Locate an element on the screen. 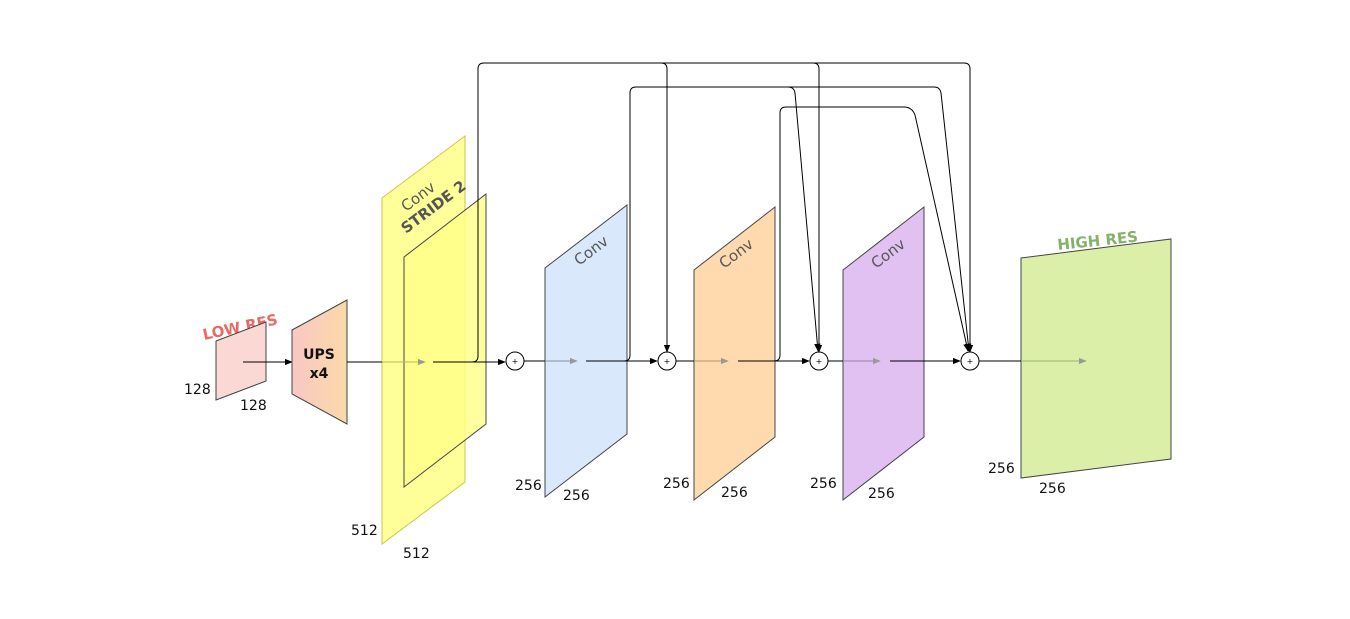  sum-symbol-2: + is located at coordinates (667, 361).